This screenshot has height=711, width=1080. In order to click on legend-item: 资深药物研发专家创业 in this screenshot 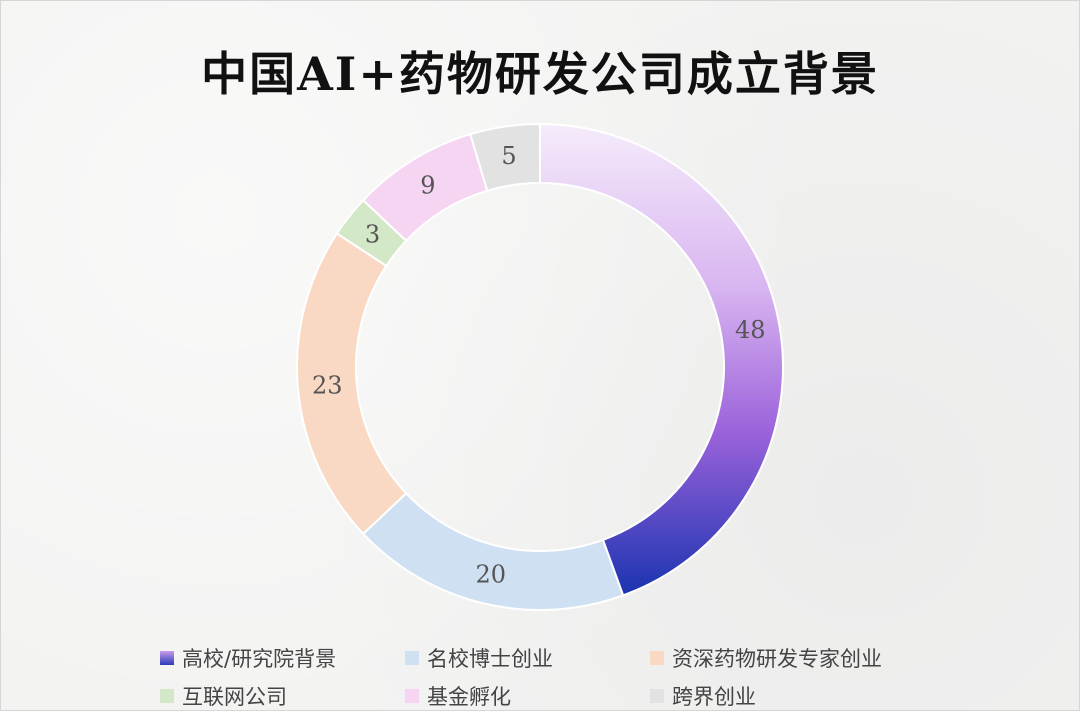, I will do `click(815, 658)`.